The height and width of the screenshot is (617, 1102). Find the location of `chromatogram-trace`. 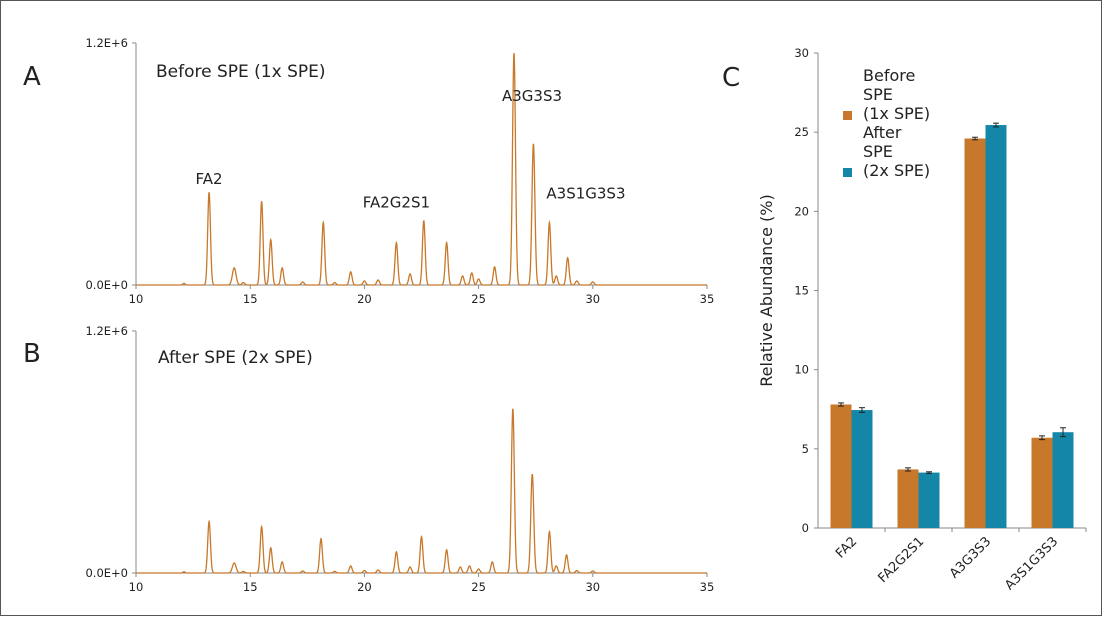

chromatogram-trace is located at coordinates (421, 491).